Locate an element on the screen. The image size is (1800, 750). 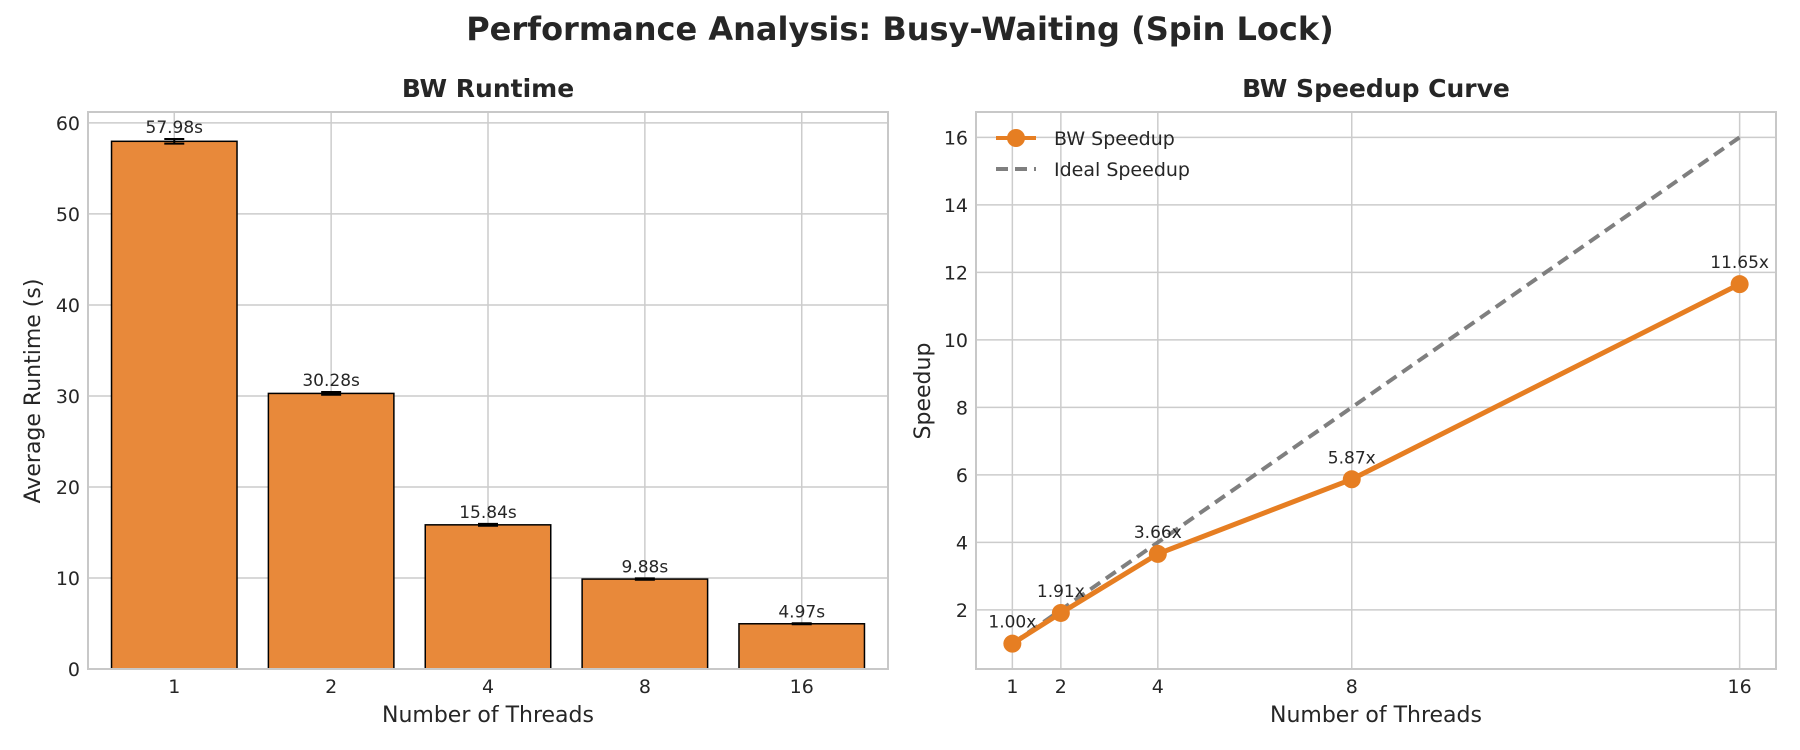
runtime-chart-title: BW Runtime is located at coordinates (488, 88).